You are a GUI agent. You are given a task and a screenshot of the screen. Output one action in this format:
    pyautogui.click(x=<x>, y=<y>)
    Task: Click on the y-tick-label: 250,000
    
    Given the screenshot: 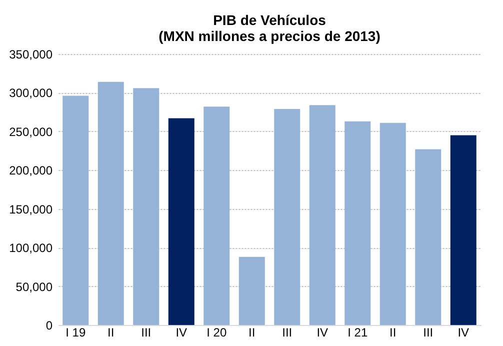 What is the action you would take?
    pyautogui.click(x=31, y=131)
    